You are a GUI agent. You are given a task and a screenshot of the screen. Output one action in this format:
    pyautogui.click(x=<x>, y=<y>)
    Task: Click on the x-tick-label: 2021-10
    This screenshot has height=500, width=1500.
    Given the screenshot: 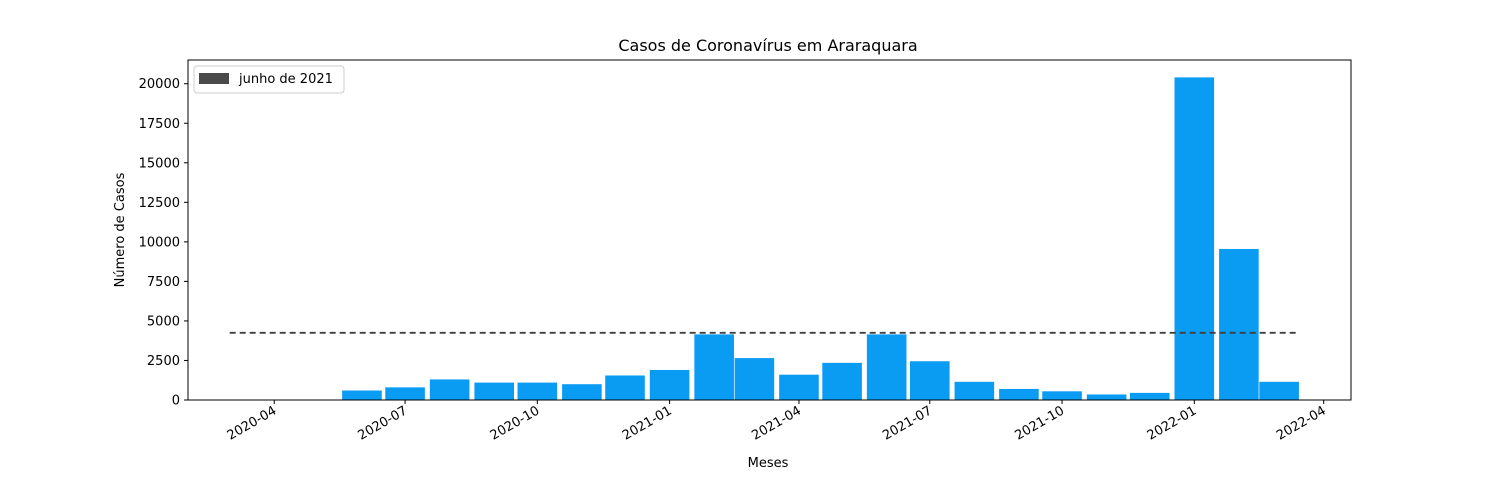 What is the action you would take?
    pyautogui.click(x=1039, y=423)
    